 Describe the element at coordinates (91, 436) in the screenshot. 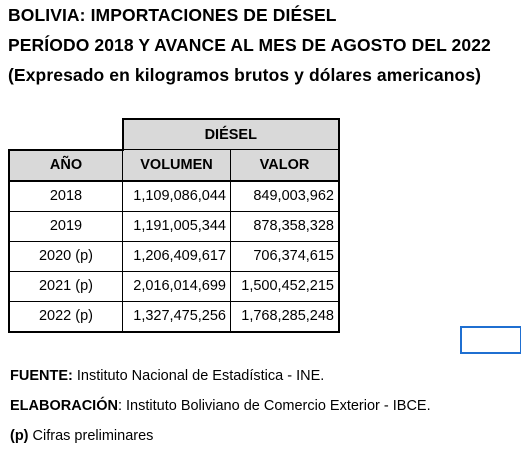

I see `preliminary-text: Cifras preliminares` at that location.